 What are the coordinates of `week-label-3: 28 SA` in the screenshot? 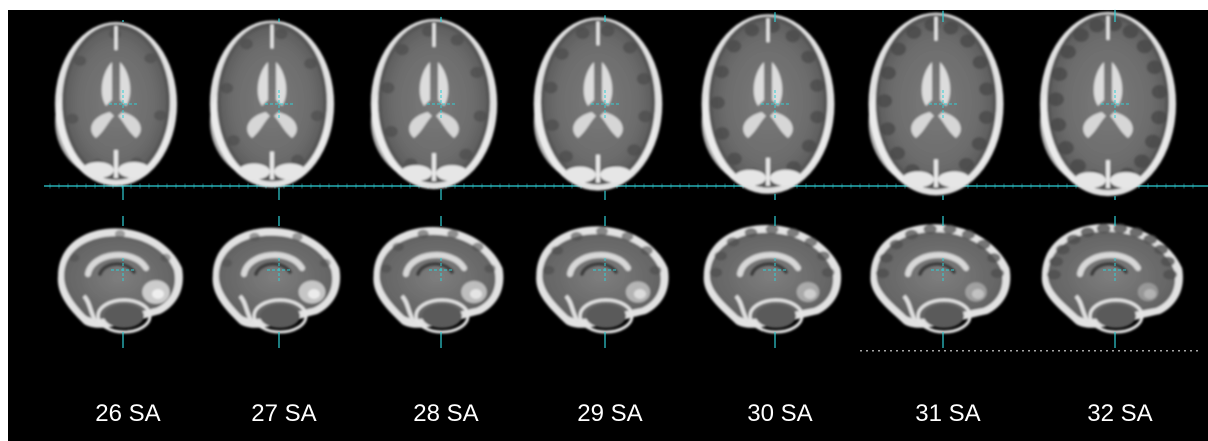 It's located at (446, 413).